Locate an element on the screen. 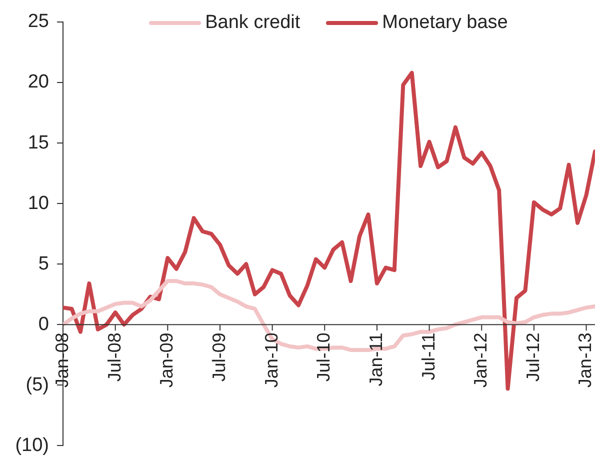 The image size is (597, 465). x-tick-label: Jan-13 is located at coordinates (585, 360).